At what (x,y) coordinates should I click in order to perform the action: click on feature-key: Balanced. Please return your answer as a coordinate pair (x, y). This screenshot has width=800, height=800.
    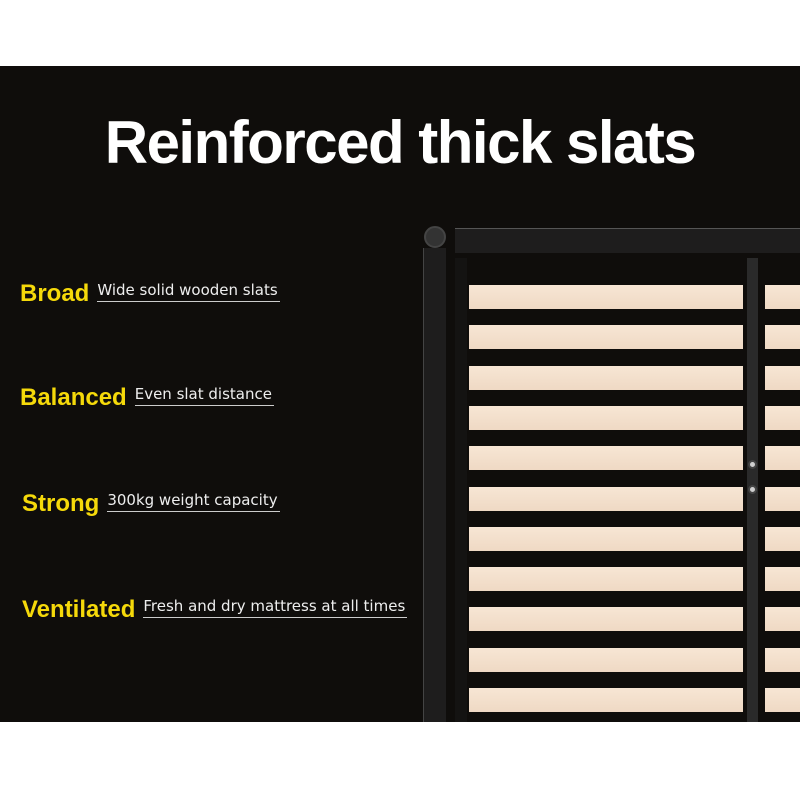
    Looking at the image, I should click on (73, 397).